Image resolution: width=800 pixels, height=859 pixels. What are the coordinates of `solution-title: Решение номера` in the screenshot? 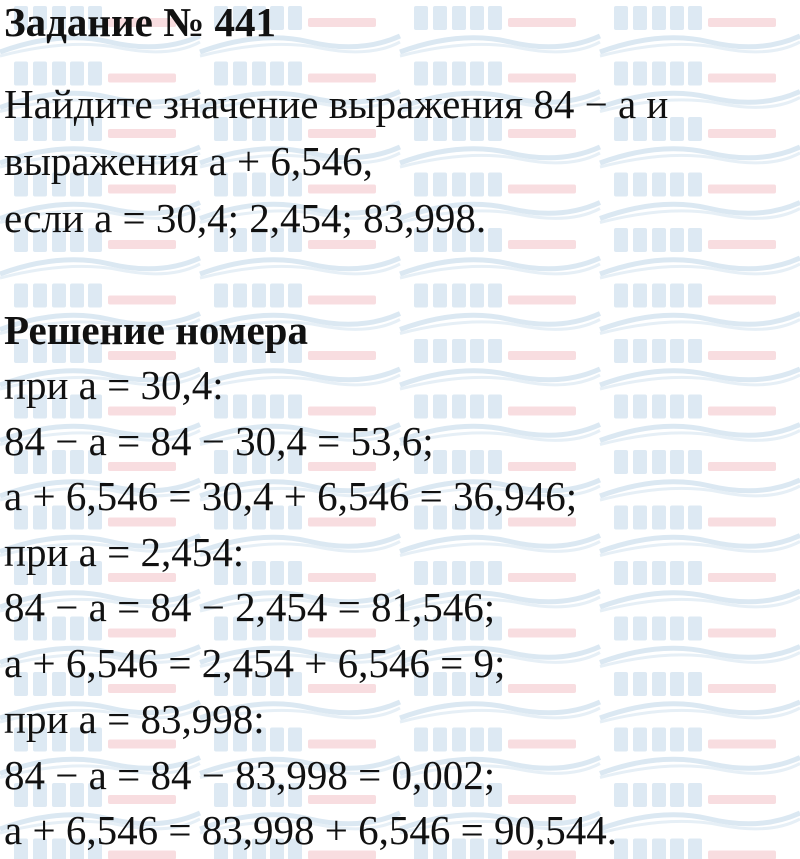 It's located at (156, 330).